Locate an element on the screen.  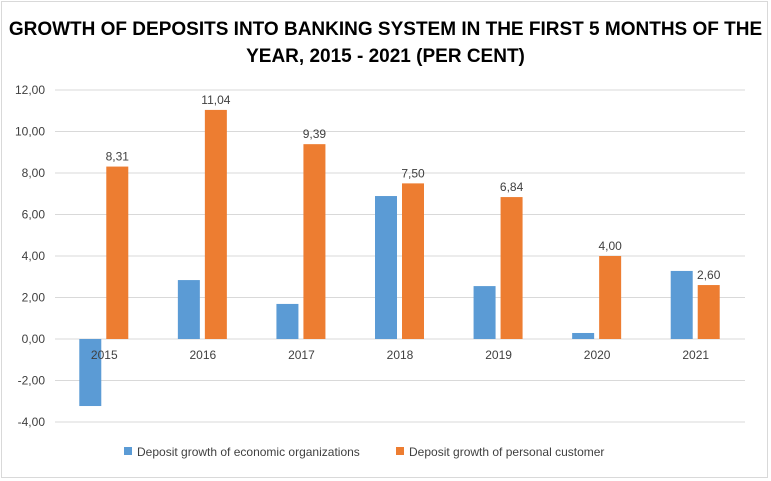
x-tick-label: 2021 is located at coordinates (695, 355).